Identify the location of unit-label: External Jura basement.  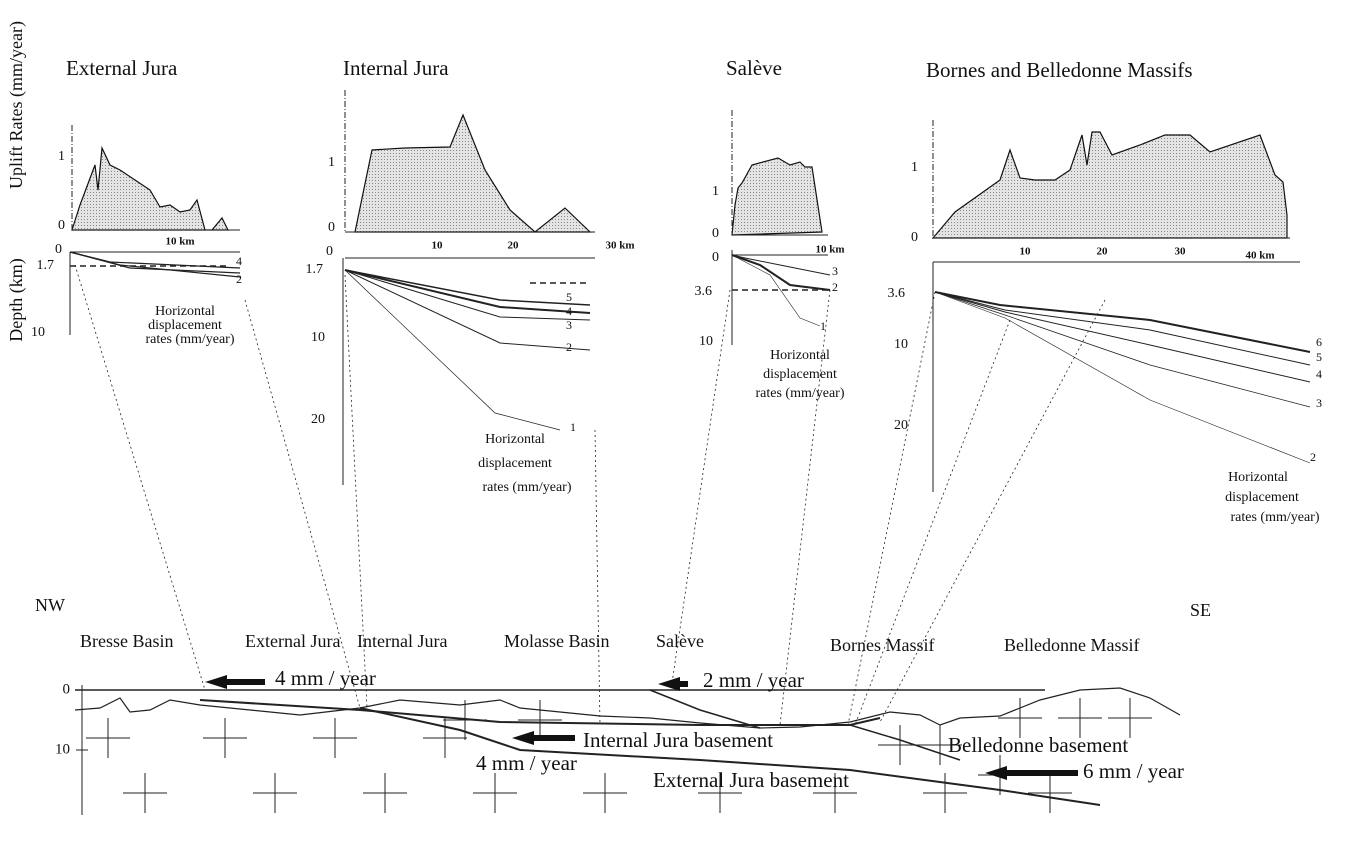
(751, 780).